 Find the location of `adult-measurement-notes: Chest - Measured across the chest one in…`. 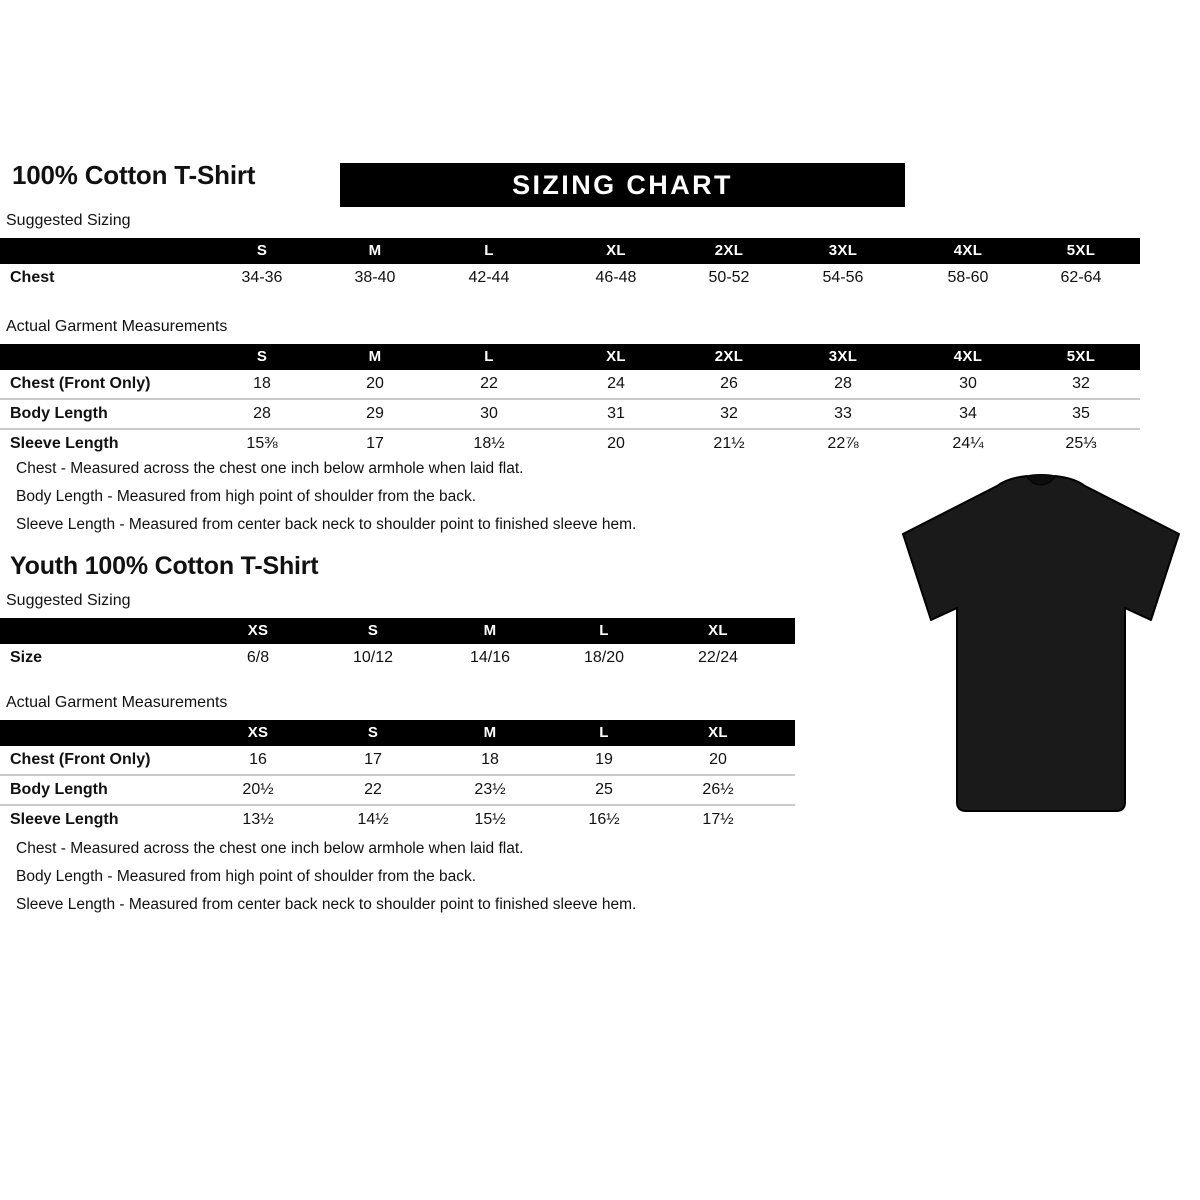

adult-measurement-notes: Chest - Measured across the chest one in… is located at coordinates (326, 497).